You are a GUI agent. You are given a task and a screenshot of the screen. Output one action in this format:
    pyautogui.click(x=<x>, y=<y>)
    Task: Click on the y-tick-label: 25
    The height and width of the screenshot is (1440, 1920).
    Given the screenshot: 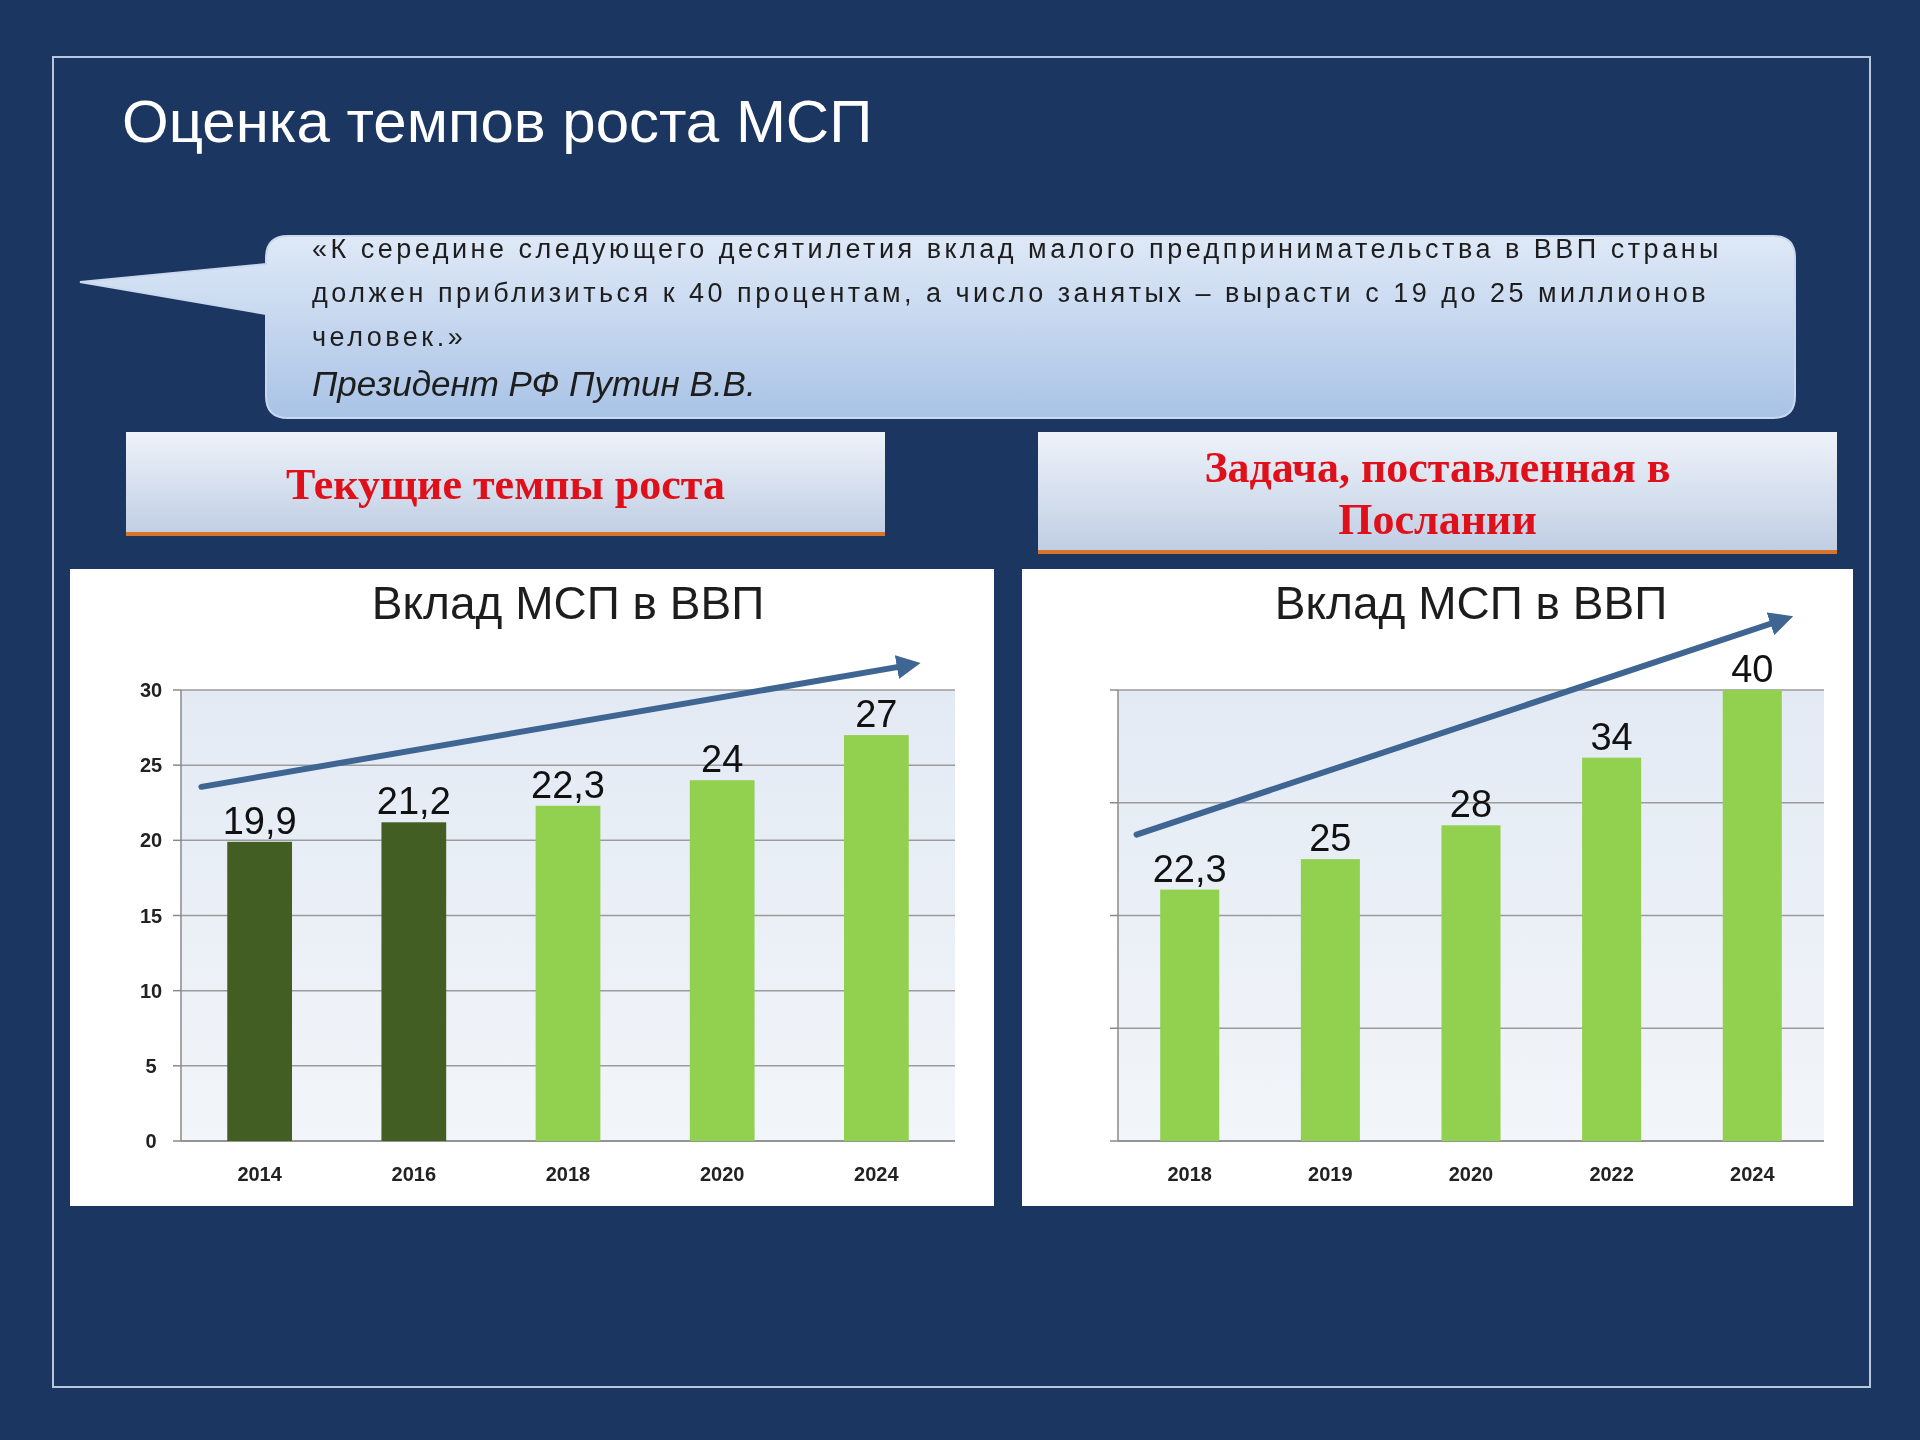 What is the action you would take?
    pyautogui.click(x=151, y=765)
    